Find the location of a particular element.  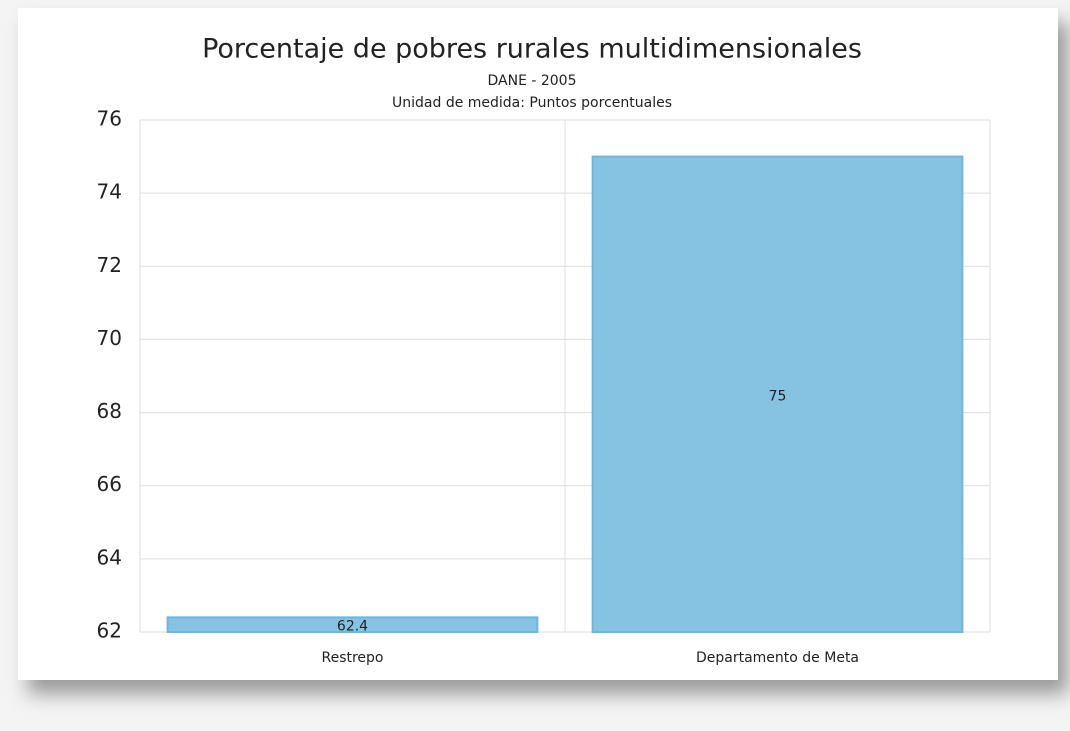

chart-subtitle: DANE - 2005 is located at coordinates (531, 81).